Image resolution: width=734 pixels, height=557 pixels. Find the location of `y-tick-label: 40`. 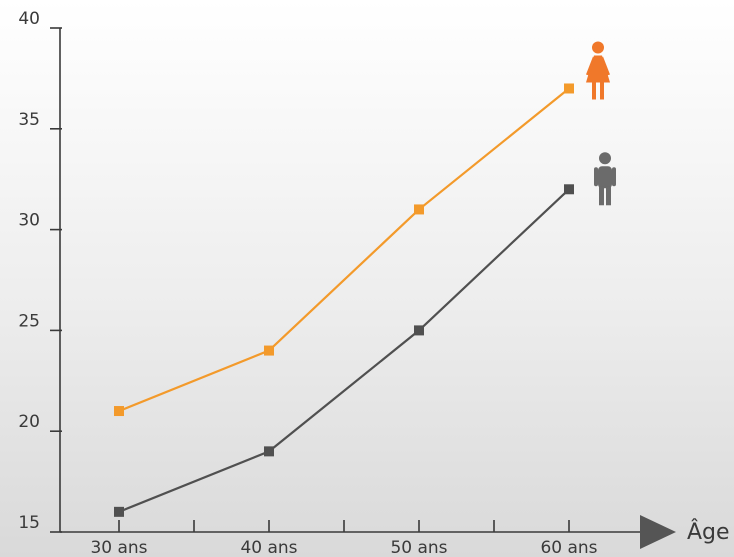

y-tick-label: 40 is located at coordinates (29, 19).